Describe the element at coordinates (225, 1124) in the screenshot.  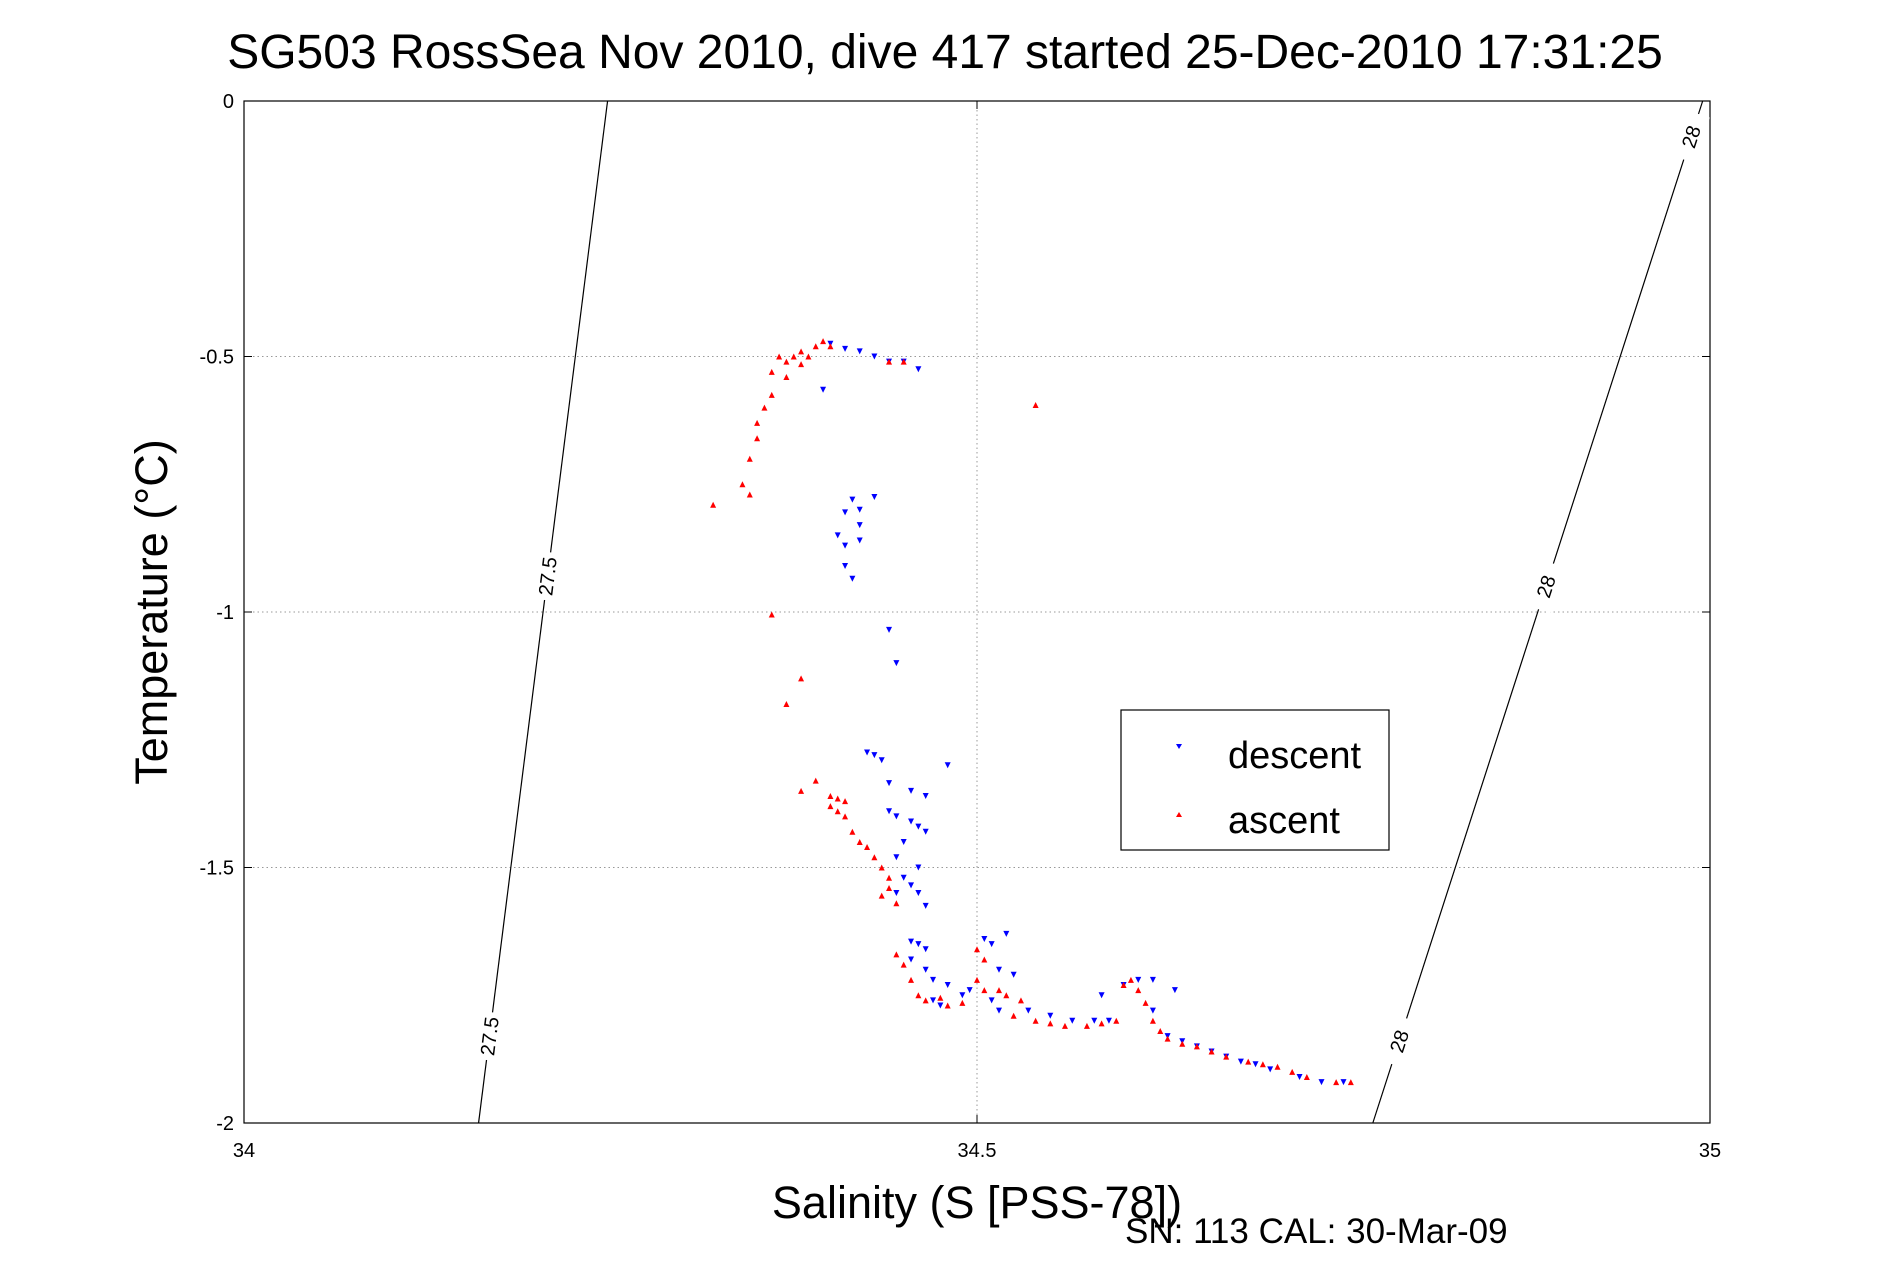
I see `y-tick-label: -2` at that location.